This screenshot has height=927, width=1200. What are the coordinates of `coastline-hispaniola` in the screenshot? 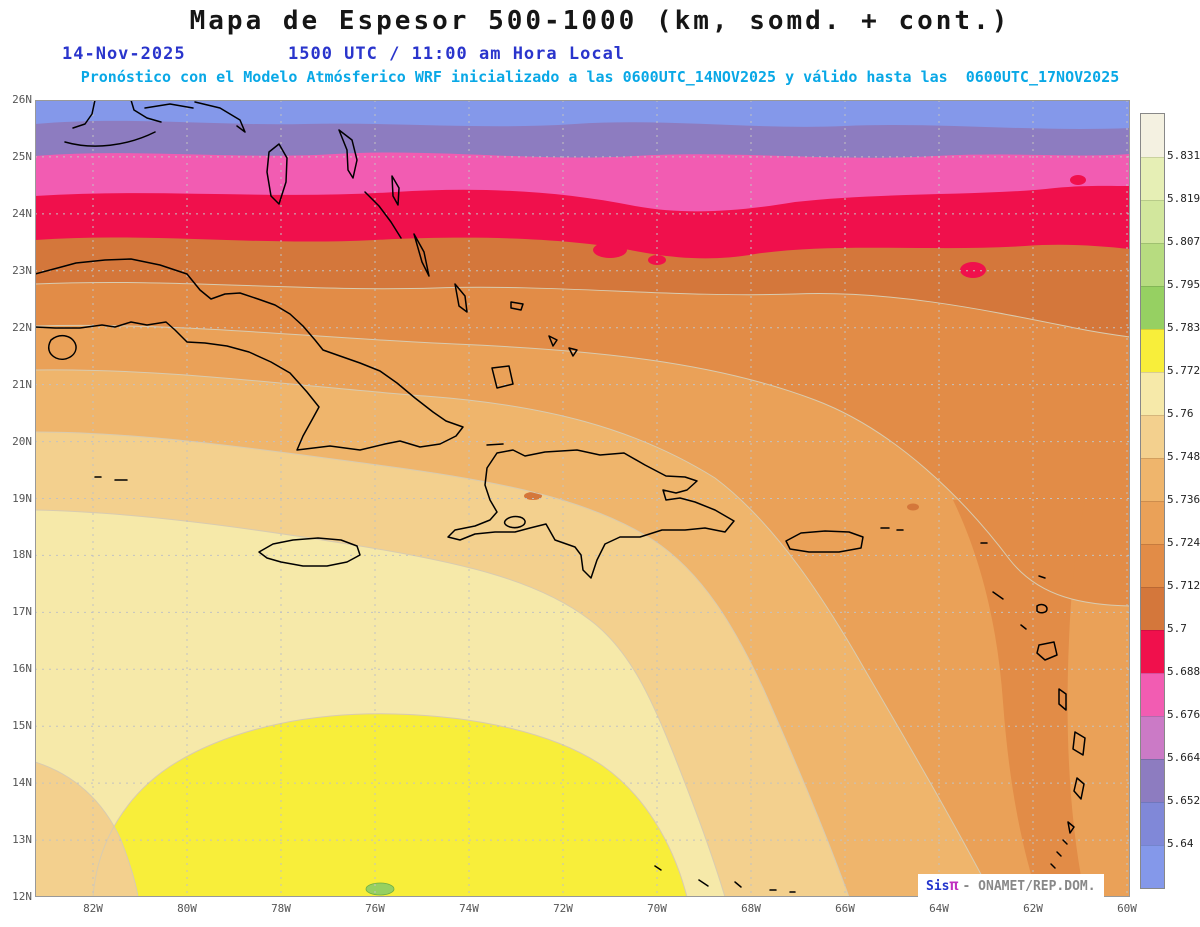 It's located at (591, 514).